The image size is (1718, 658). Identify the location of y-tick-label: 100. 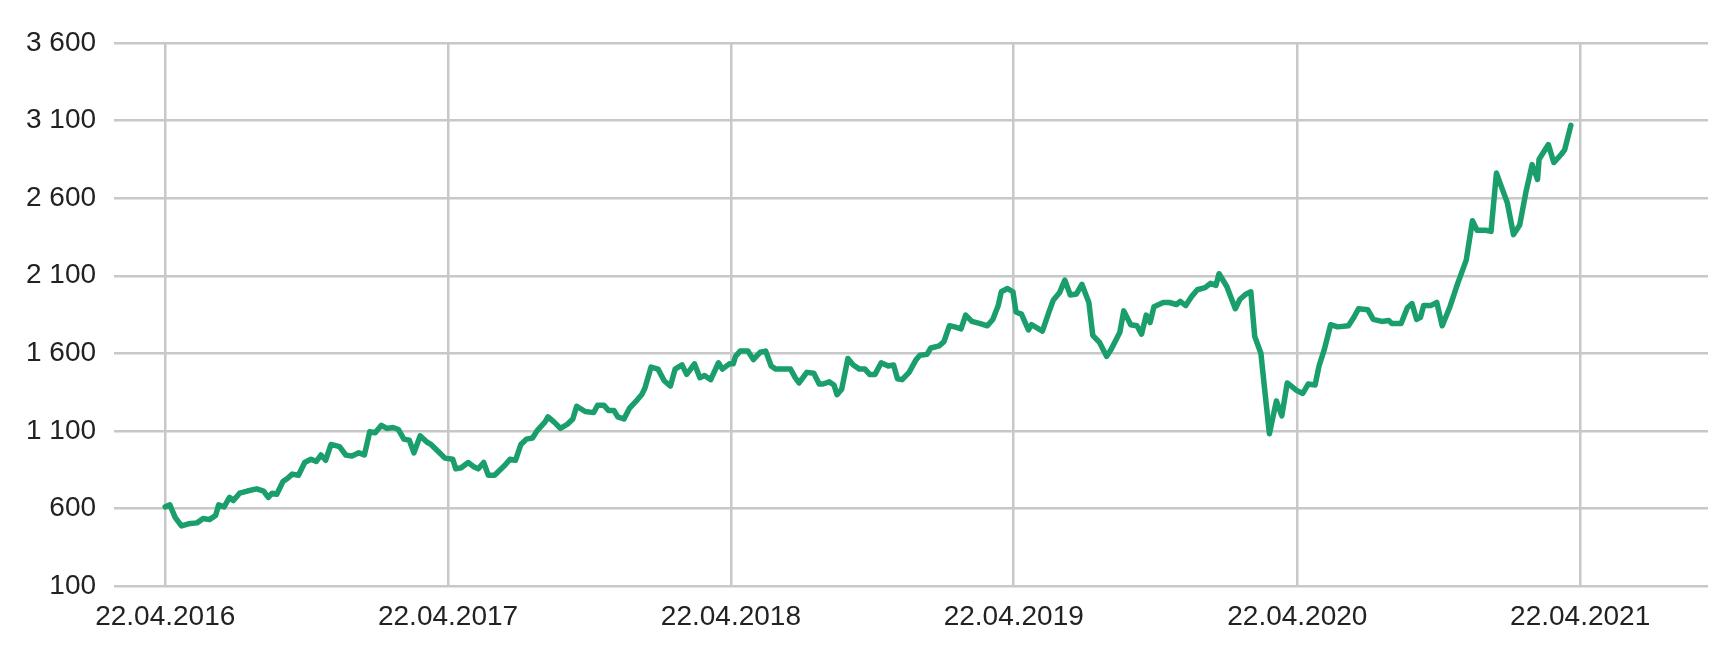
(73, 585).